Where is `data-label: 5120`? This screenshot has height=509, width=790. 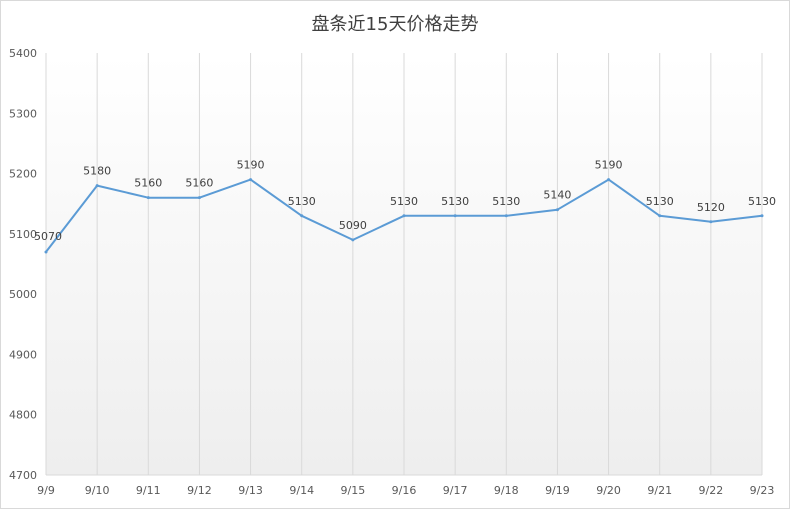
data-label: 5120 is located at coordinates (711, 207).